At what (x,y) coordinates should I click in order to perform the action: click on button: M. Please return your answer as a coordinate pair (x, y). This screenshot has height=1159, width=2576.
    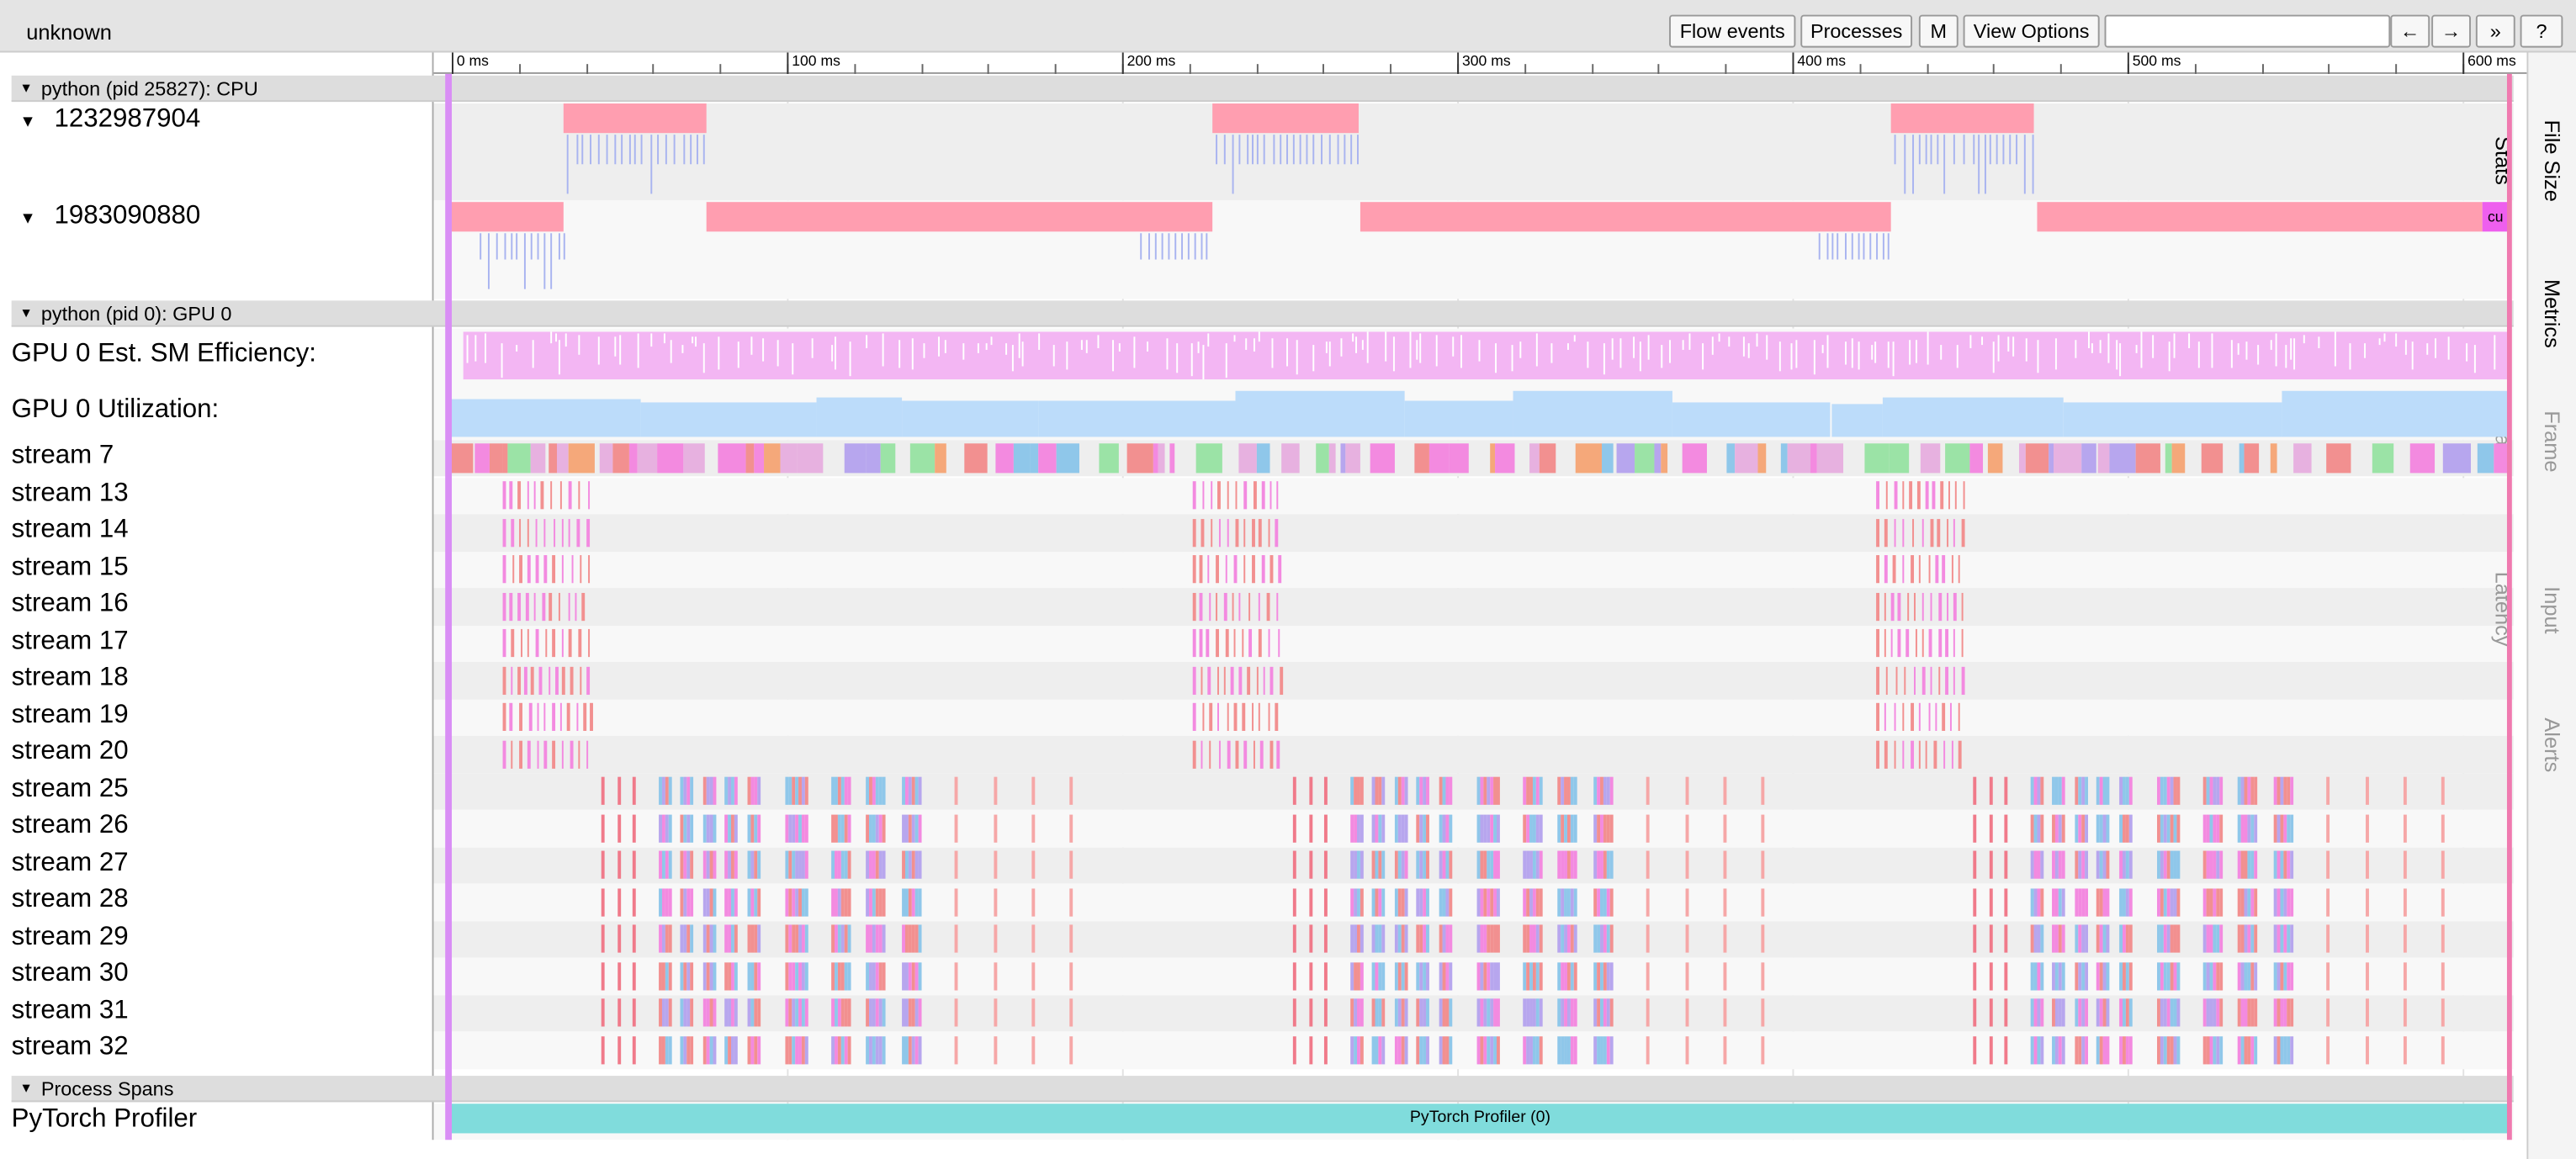
    Looking at the image, I should click on (1938, 31).